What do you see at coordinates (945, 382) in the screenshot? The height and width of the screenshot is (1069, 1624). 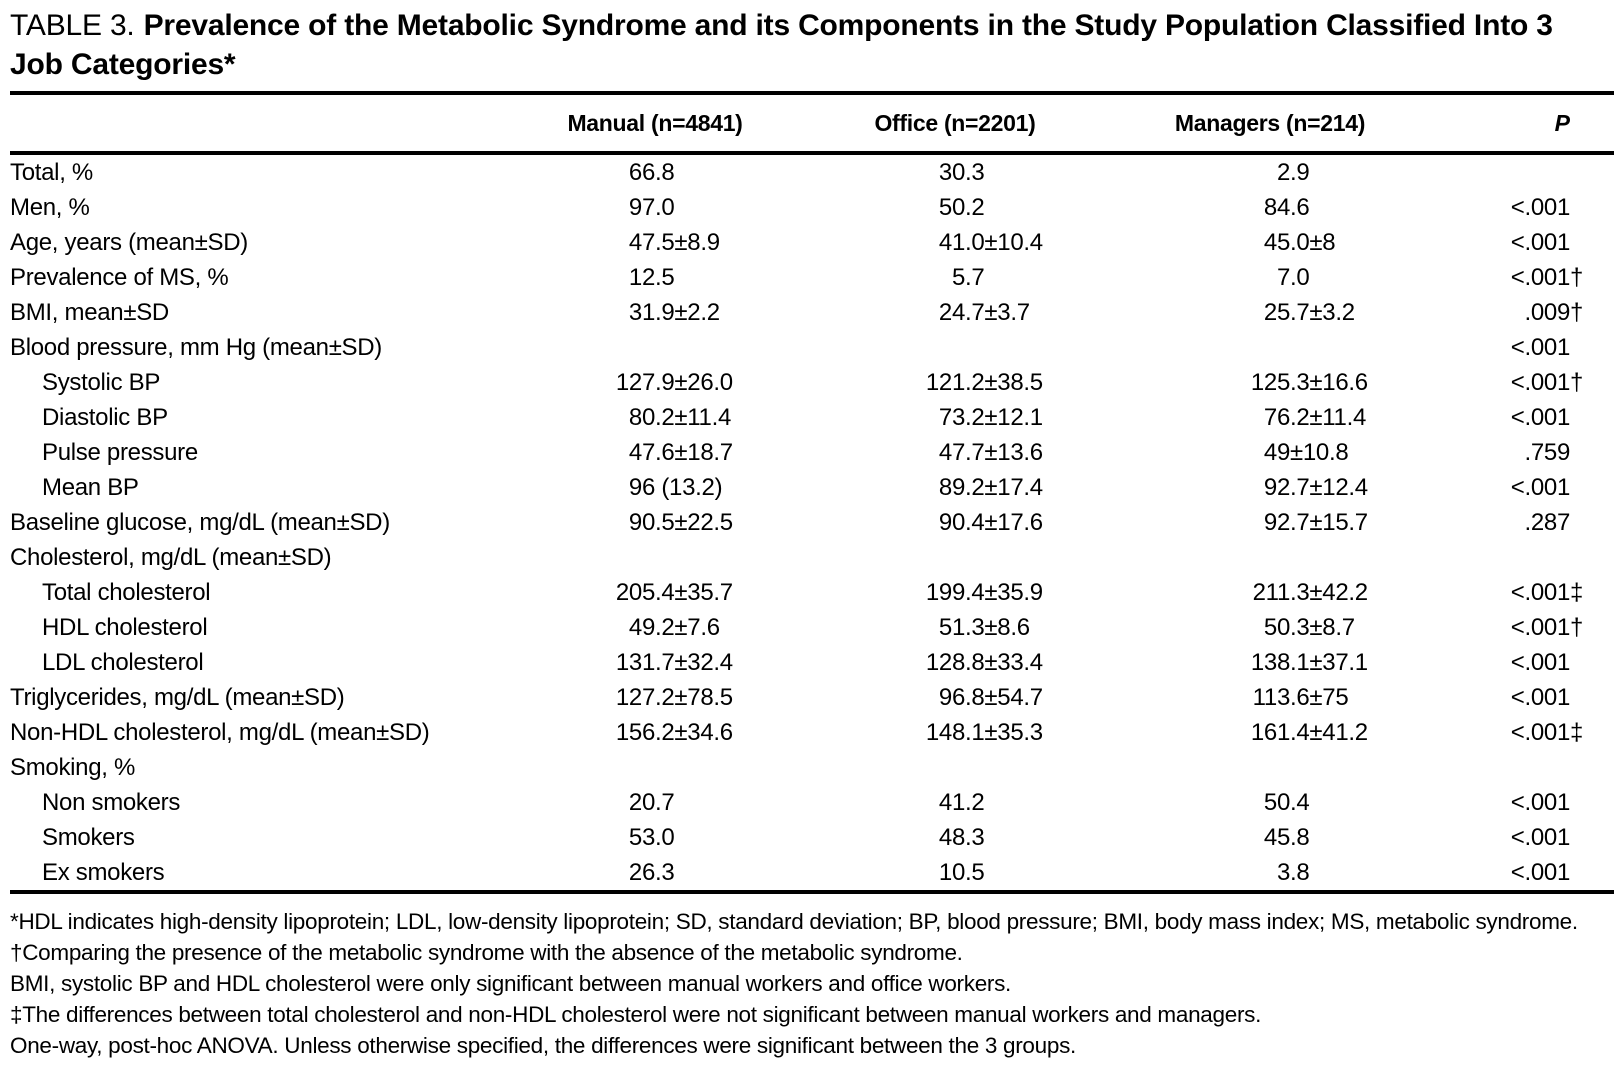 I see `cell-value-int: 121` at bounding box center [945, 382].